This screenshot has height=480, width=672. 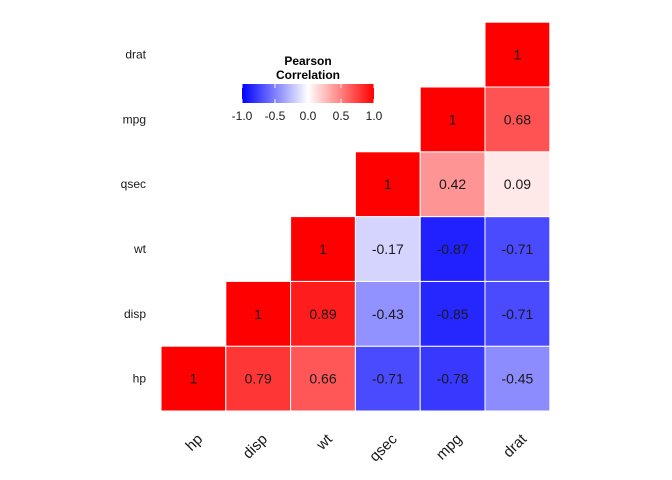 I want to click on heatmap-cell-drat-hp, so click(x=517, y=378).